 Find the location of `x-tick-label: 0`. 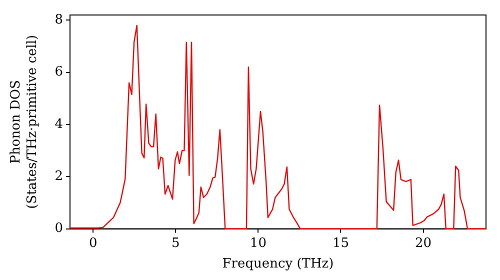

x-tick-label: 0 is located at coordinates (93, 243).